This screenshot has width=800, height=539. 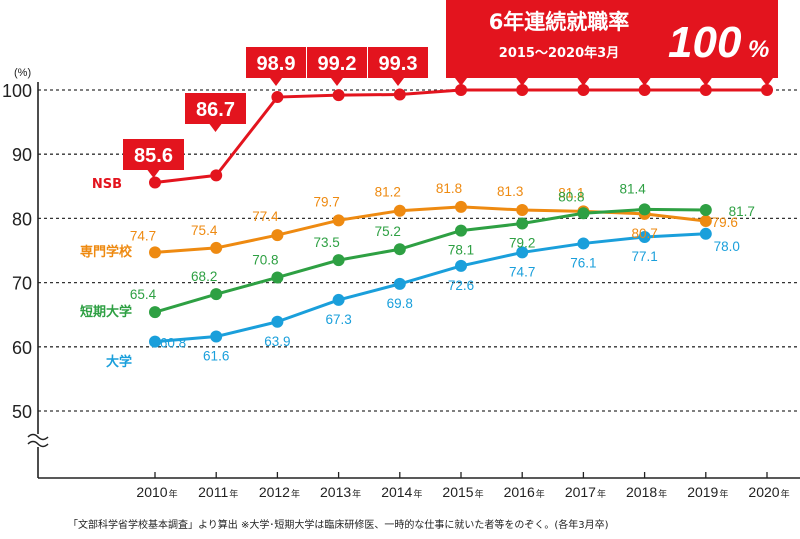 I want to click on data-label: 77.1, so click(x=644, y=256).